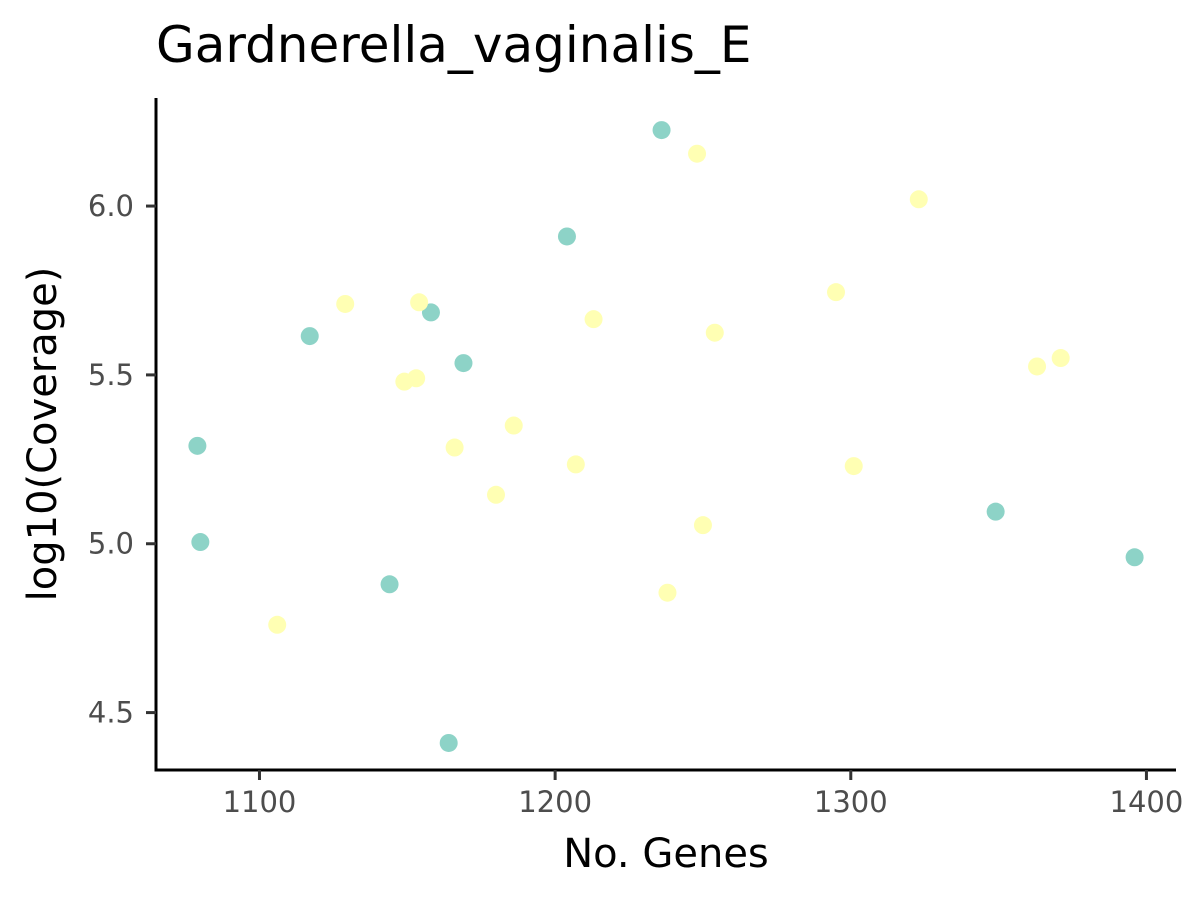 The image size is (1200, 900). Describe the element at coordinates (260, 802) in the screenshot. I see `x-tick-label: 1100` at that location.